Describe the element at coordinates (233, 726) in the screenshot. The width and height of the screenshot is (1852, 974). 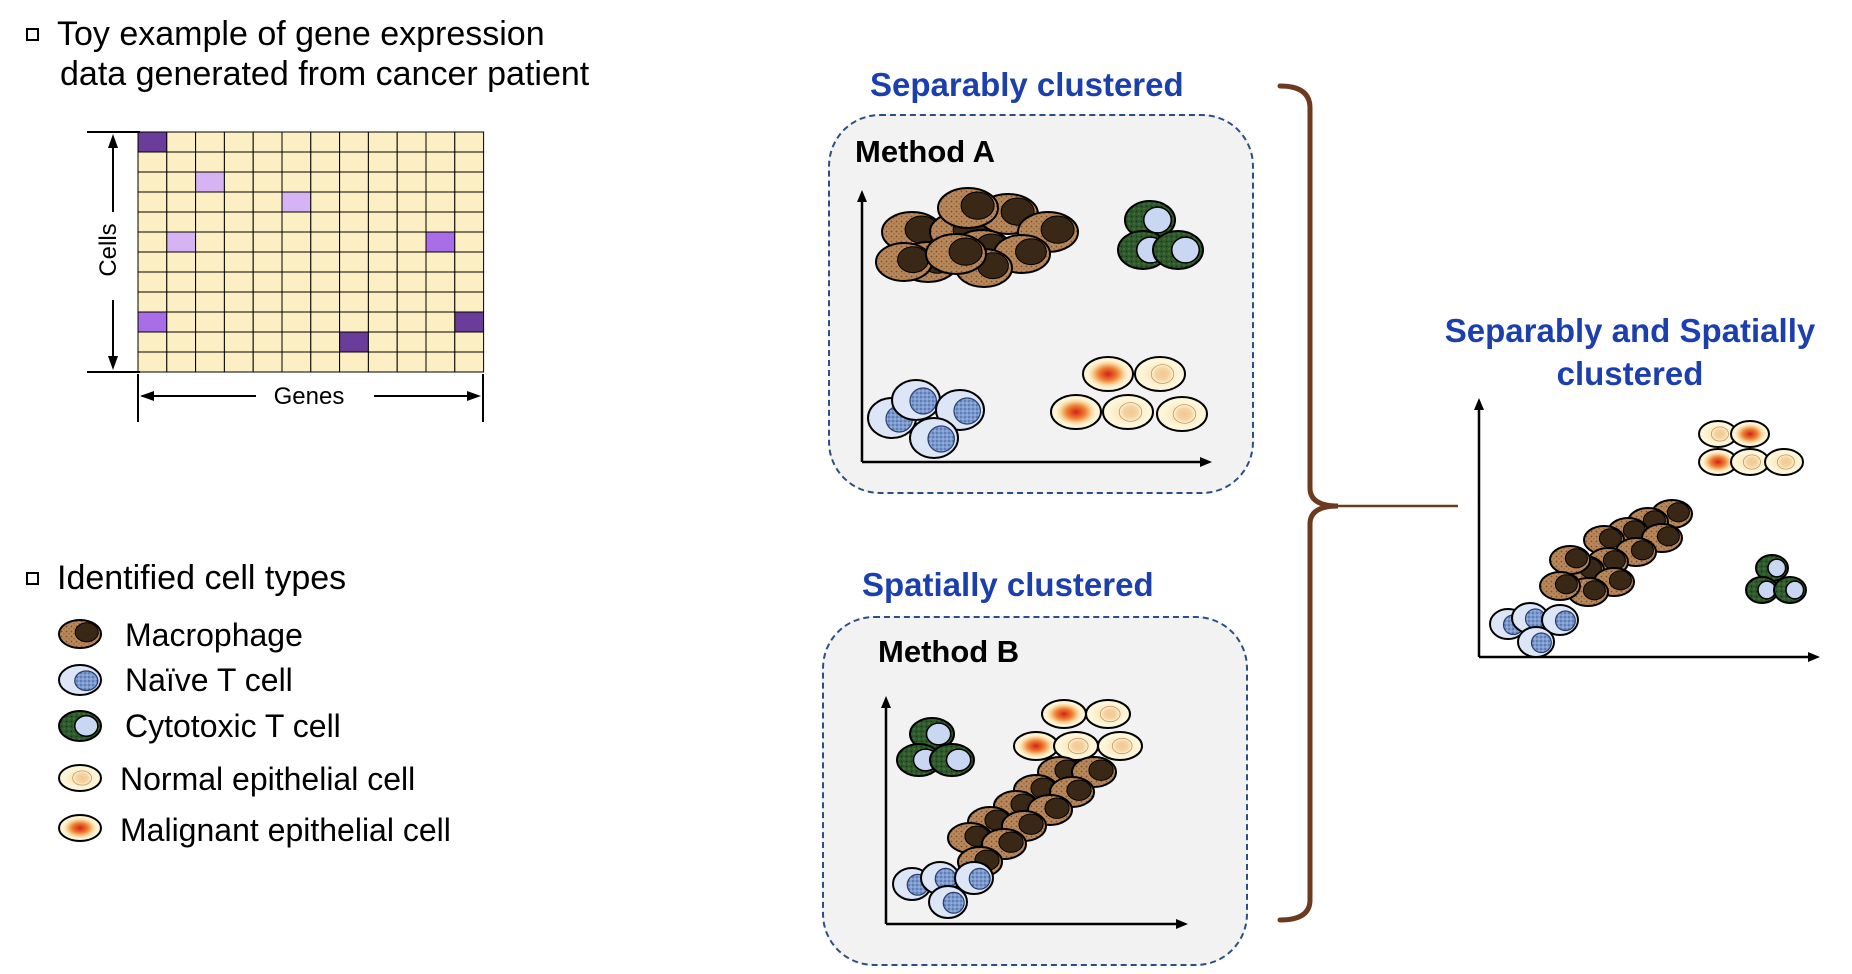
I see `legend-label-cytotoxic-t-cell: Cytotoxic T cell` at that location.